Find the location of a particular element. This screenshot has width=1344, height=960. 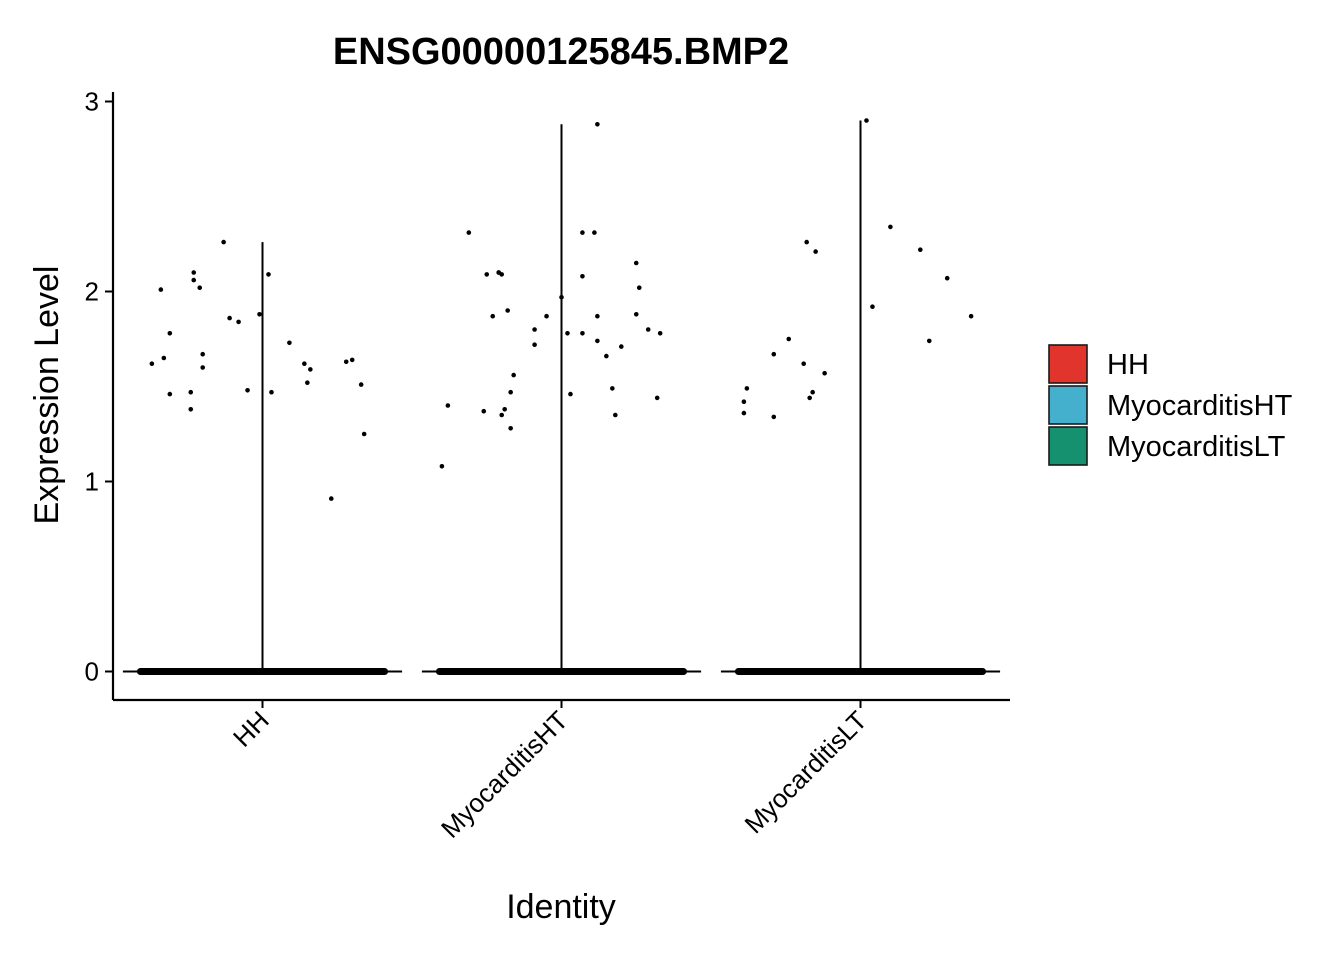

y-axis: 0 1 2 3 is located at coordinates (100, 393).